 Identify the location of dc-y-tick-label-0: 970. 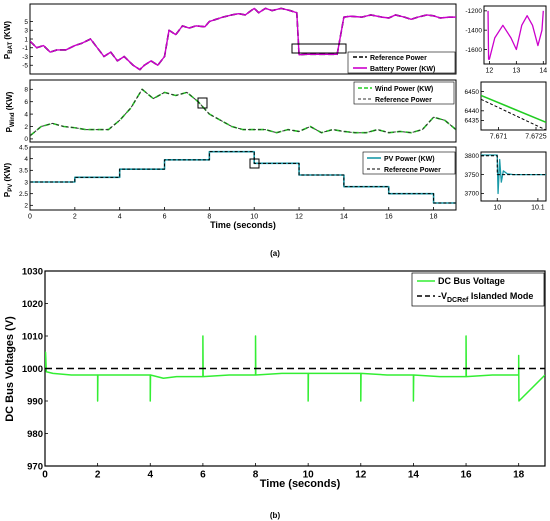
(35, 466).